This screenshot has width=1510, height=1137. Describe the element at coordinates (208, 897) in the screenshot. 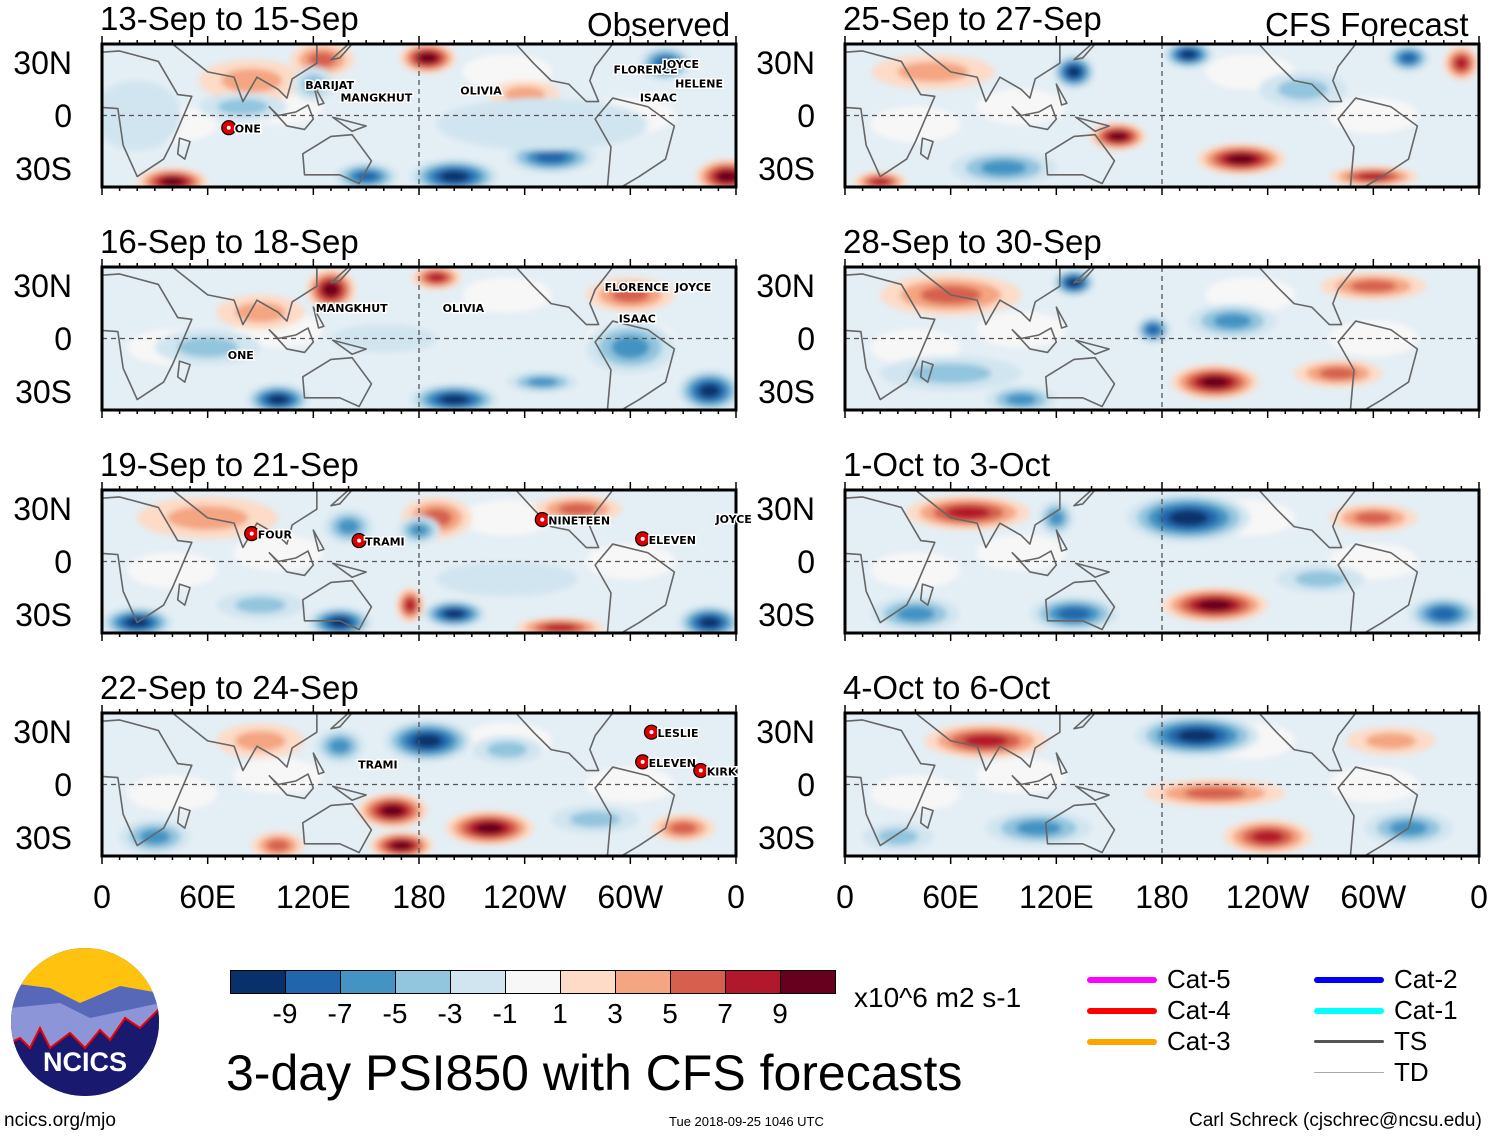

I see `lon-label: 60E` at that location.